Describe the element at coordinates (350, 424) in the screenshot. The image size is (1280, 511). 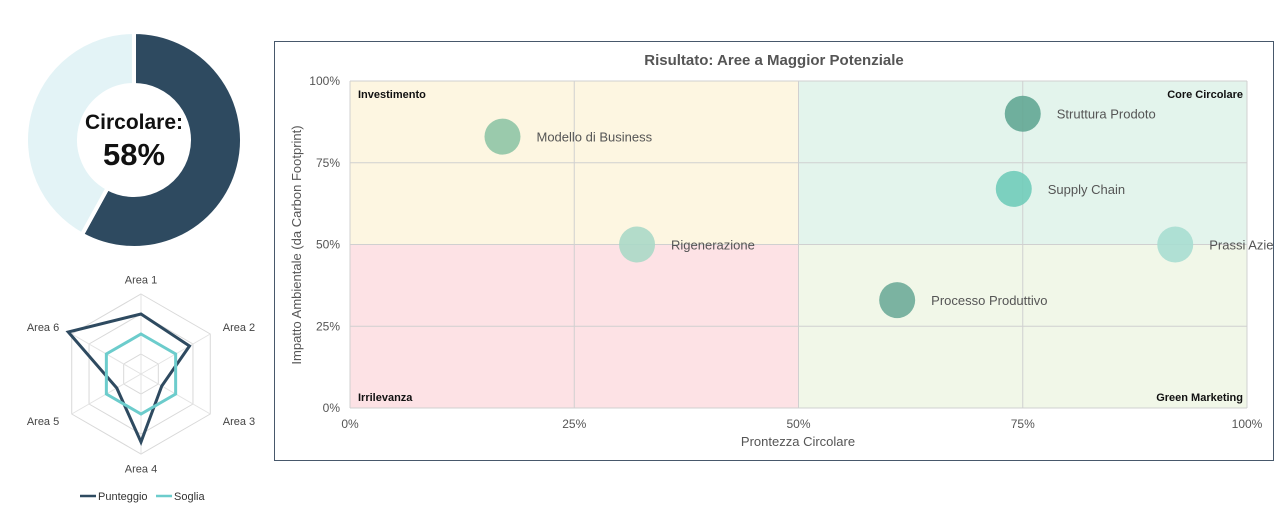
I see `x-tick-label-0: 0%` at that location.